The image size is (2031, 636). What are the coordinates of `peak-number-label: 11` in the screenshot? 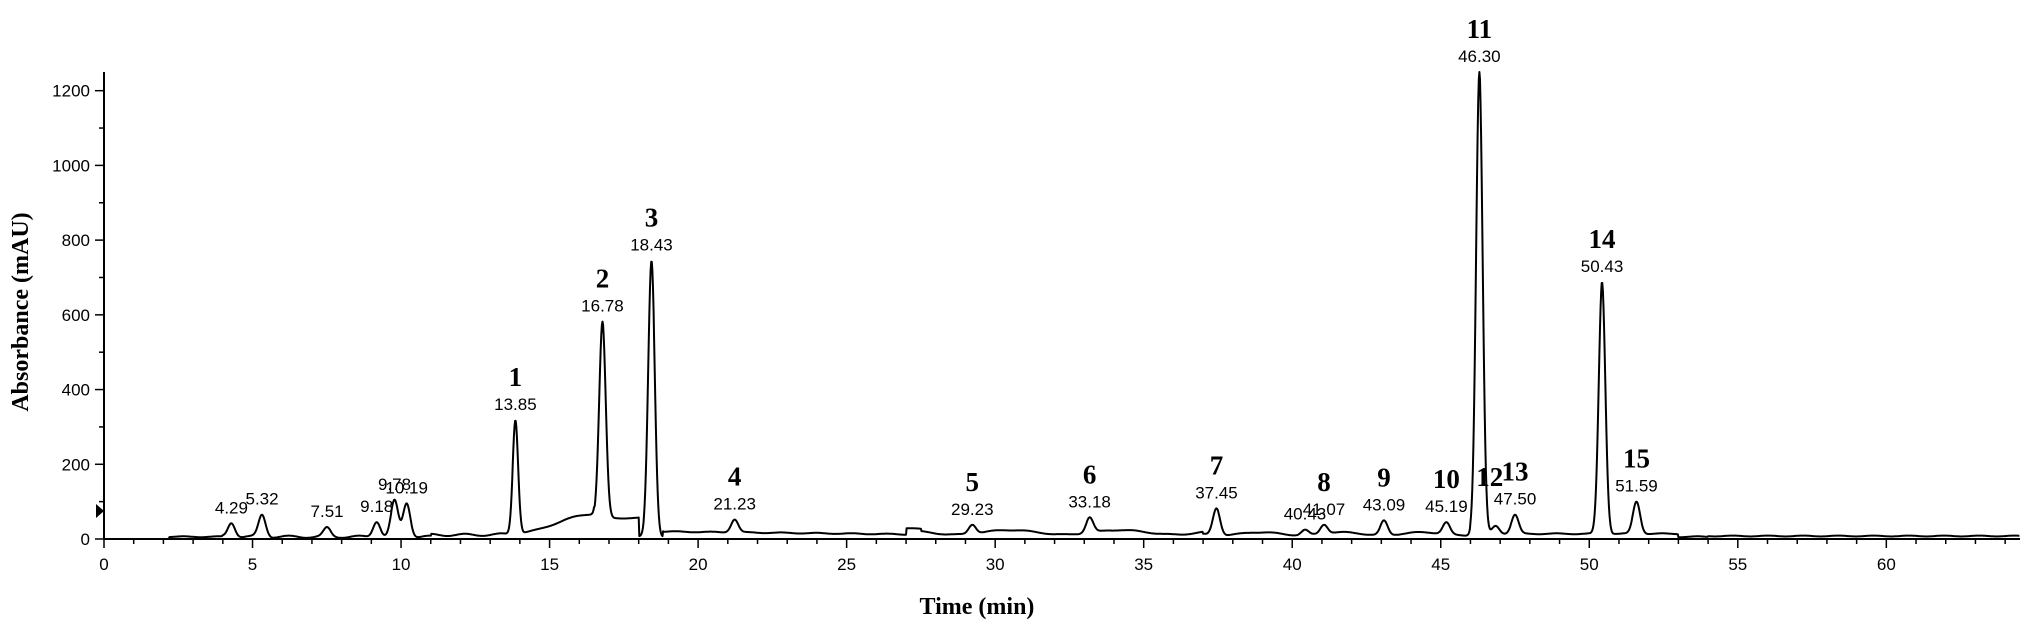 It's located at (1480, 29).